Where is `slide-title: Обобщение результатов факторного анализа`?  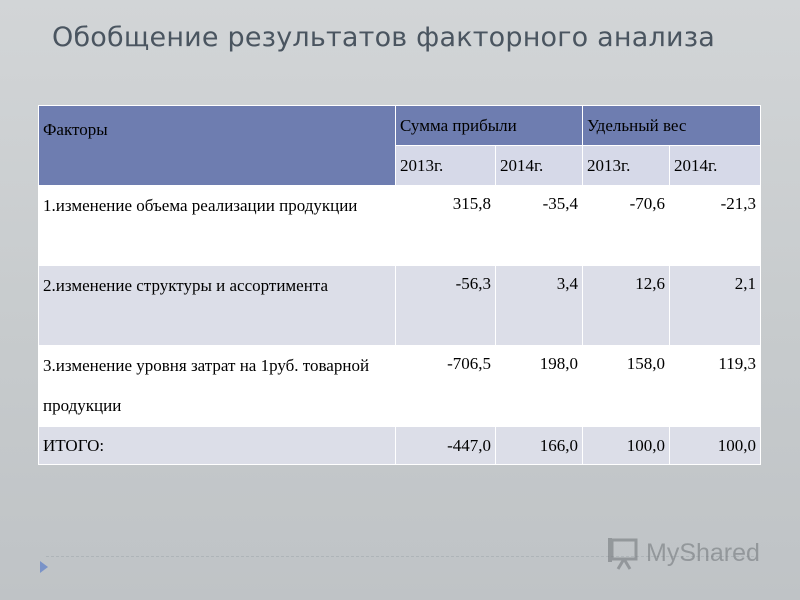 slide-title: Обобщение результатов факторного анализа is located at coordinates (384, 37).